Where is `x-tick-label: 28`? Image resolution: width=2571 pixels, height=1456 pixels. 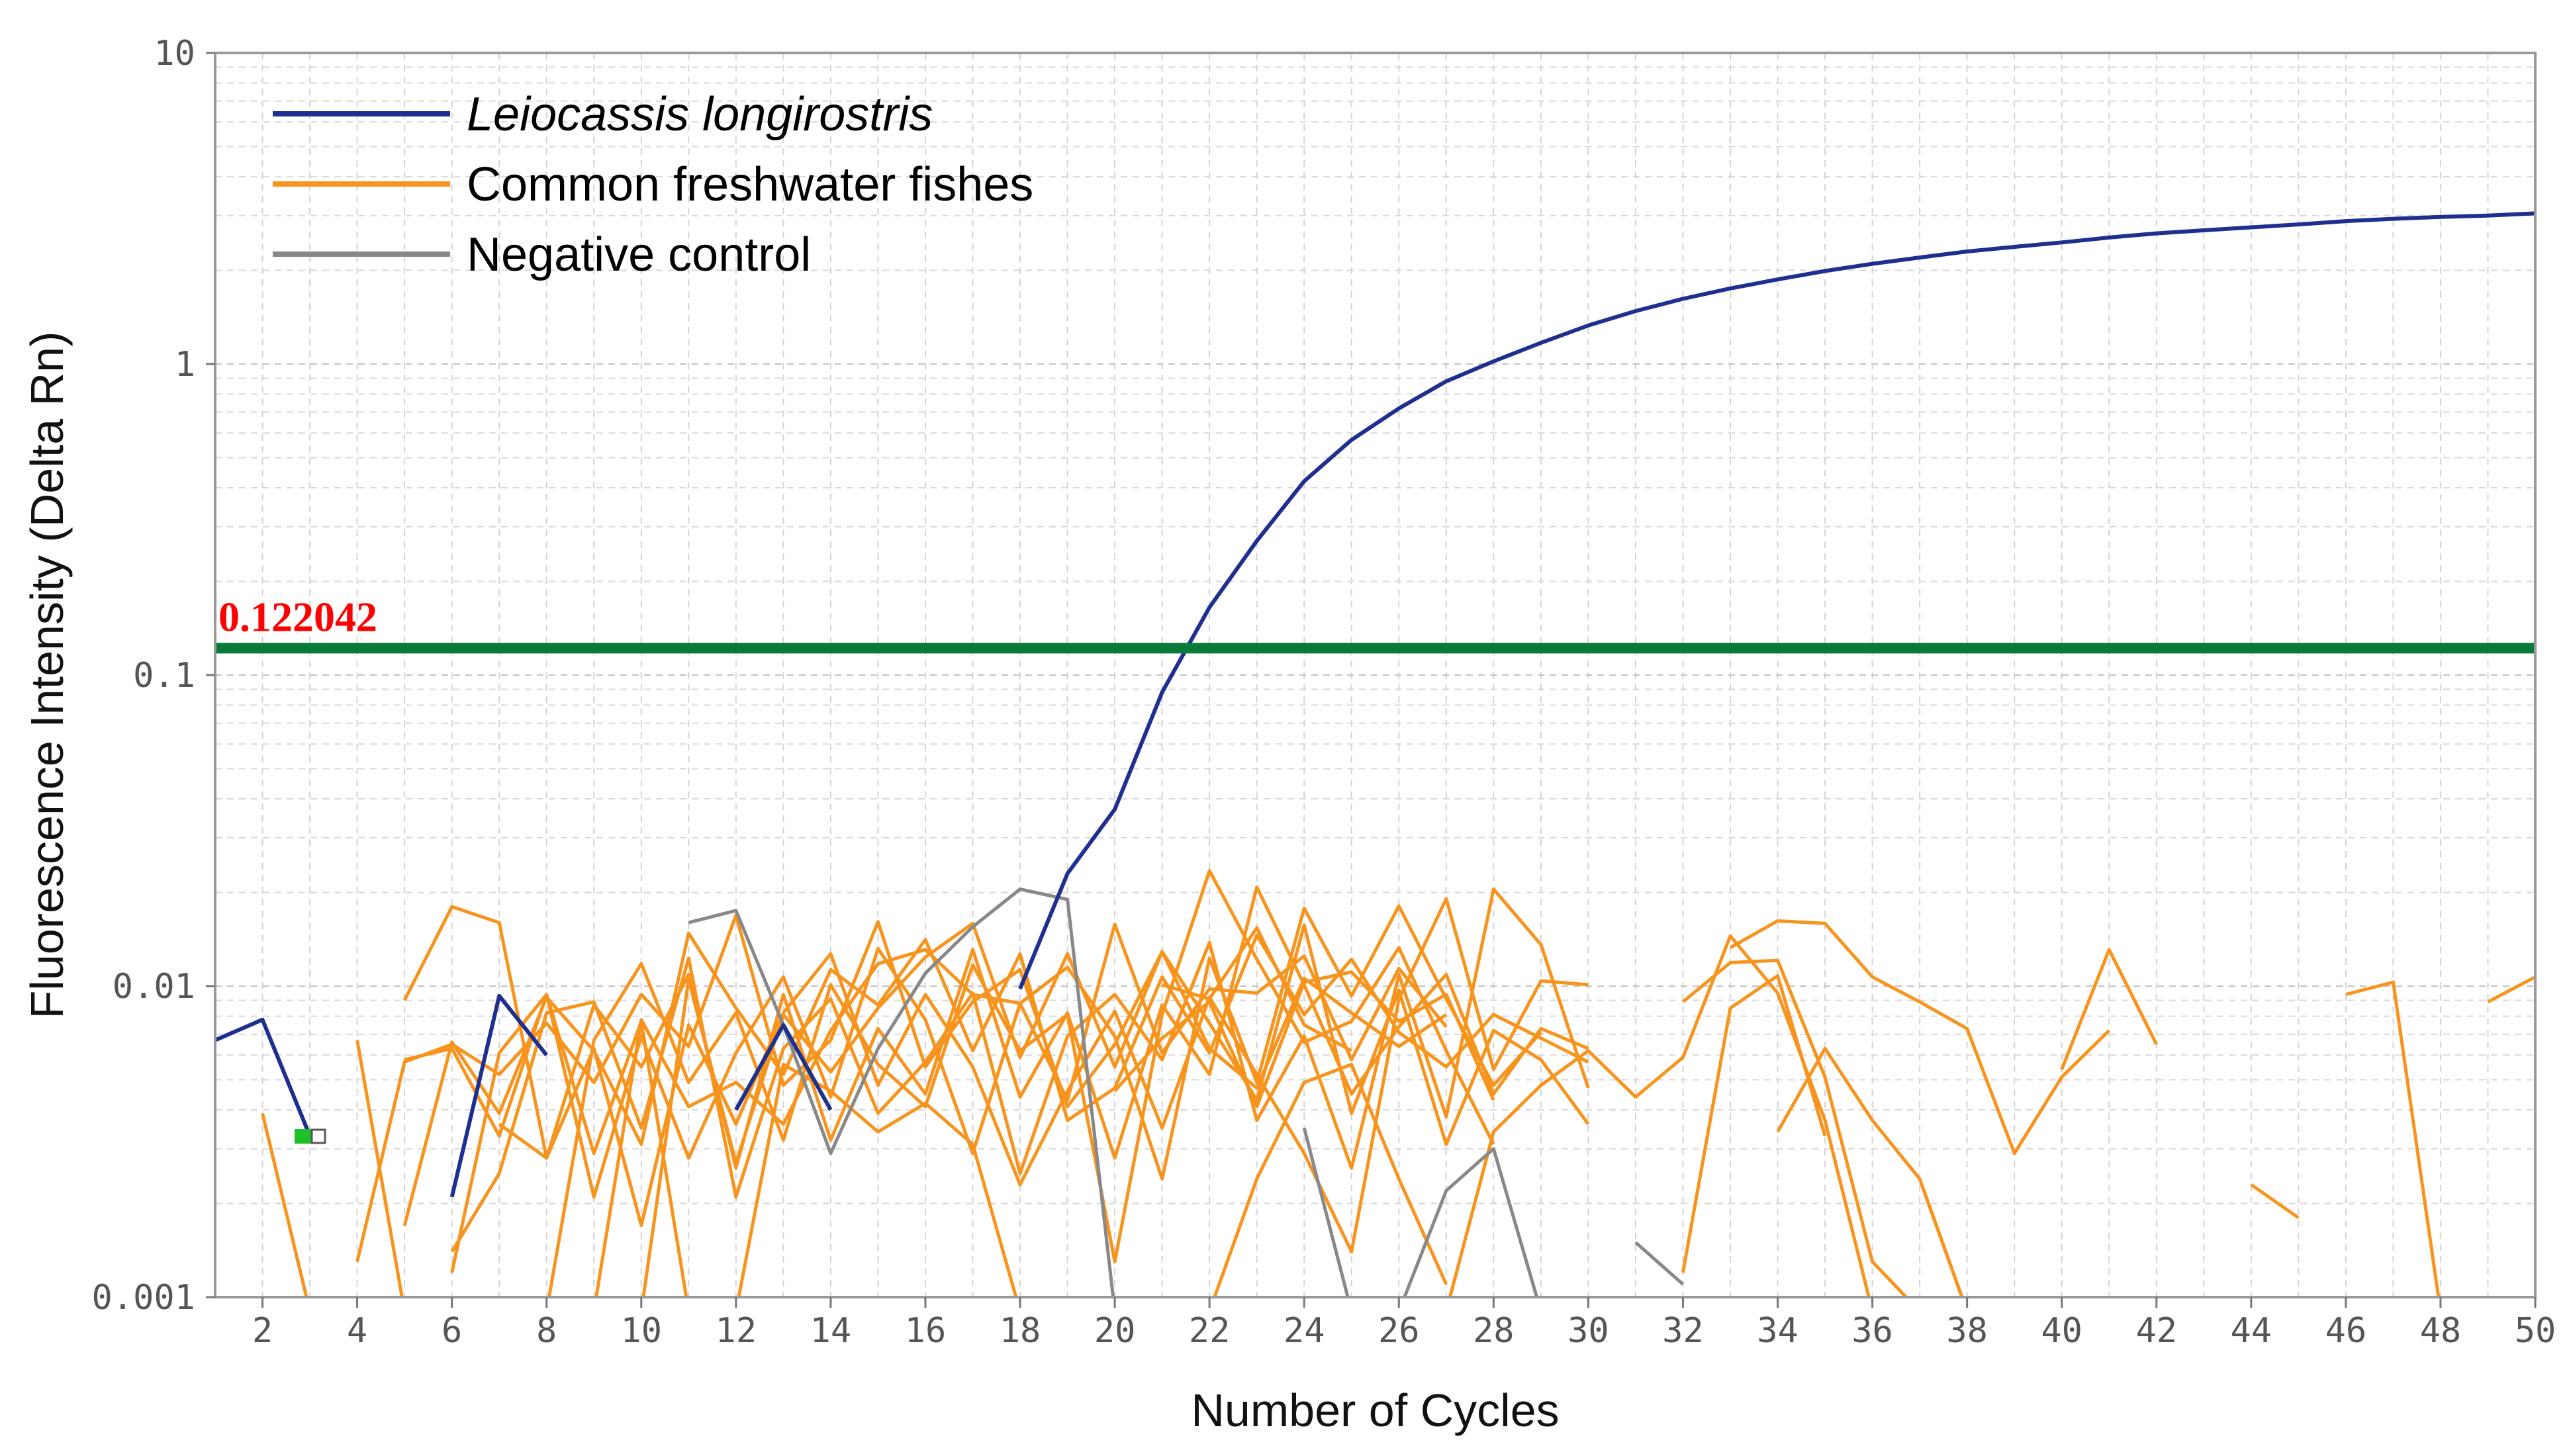 x-tick-label: 28 is located at coordinates (1494, 1331).